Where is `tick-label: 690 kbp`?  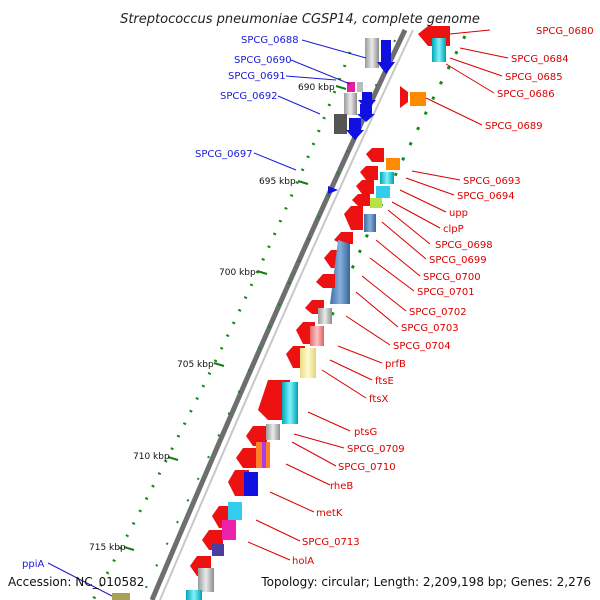
tick-label: 690 kbp is located at coordinates (316, 88).